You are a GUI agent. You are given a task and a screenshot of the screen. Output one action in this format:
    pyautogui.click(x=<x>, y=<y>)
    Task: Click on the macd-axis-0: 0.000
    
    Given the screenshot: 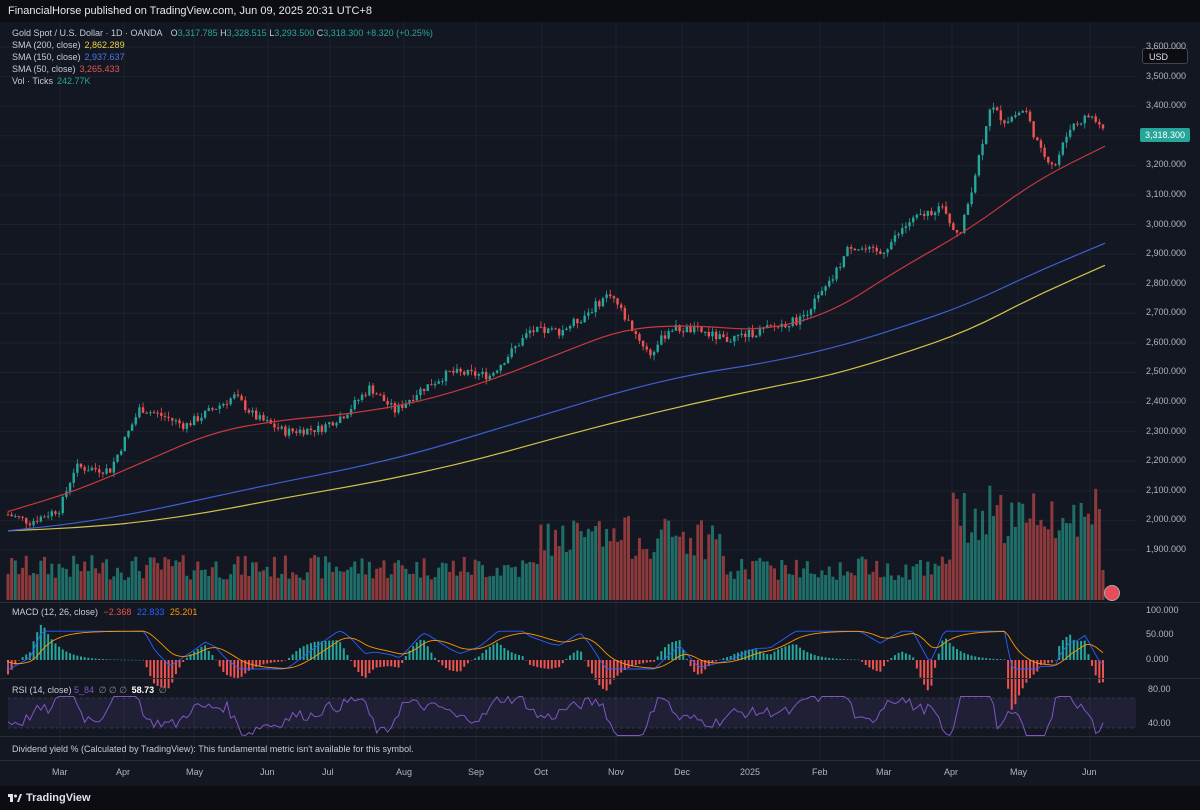 What is the action you would take?
    pyautogui.click(x=1157, y=659)
    